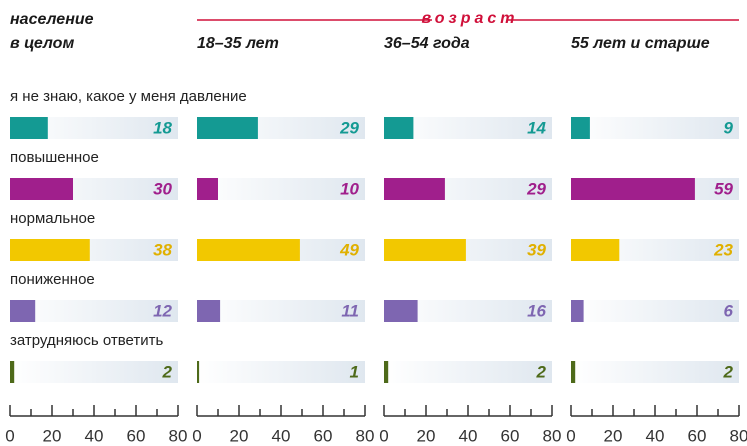 The image size is (747, 446). What do you see at coordinates (427, 43) in the screenshot?
I see `panel-title: 36–54 года` at bounding box center [427, 43].